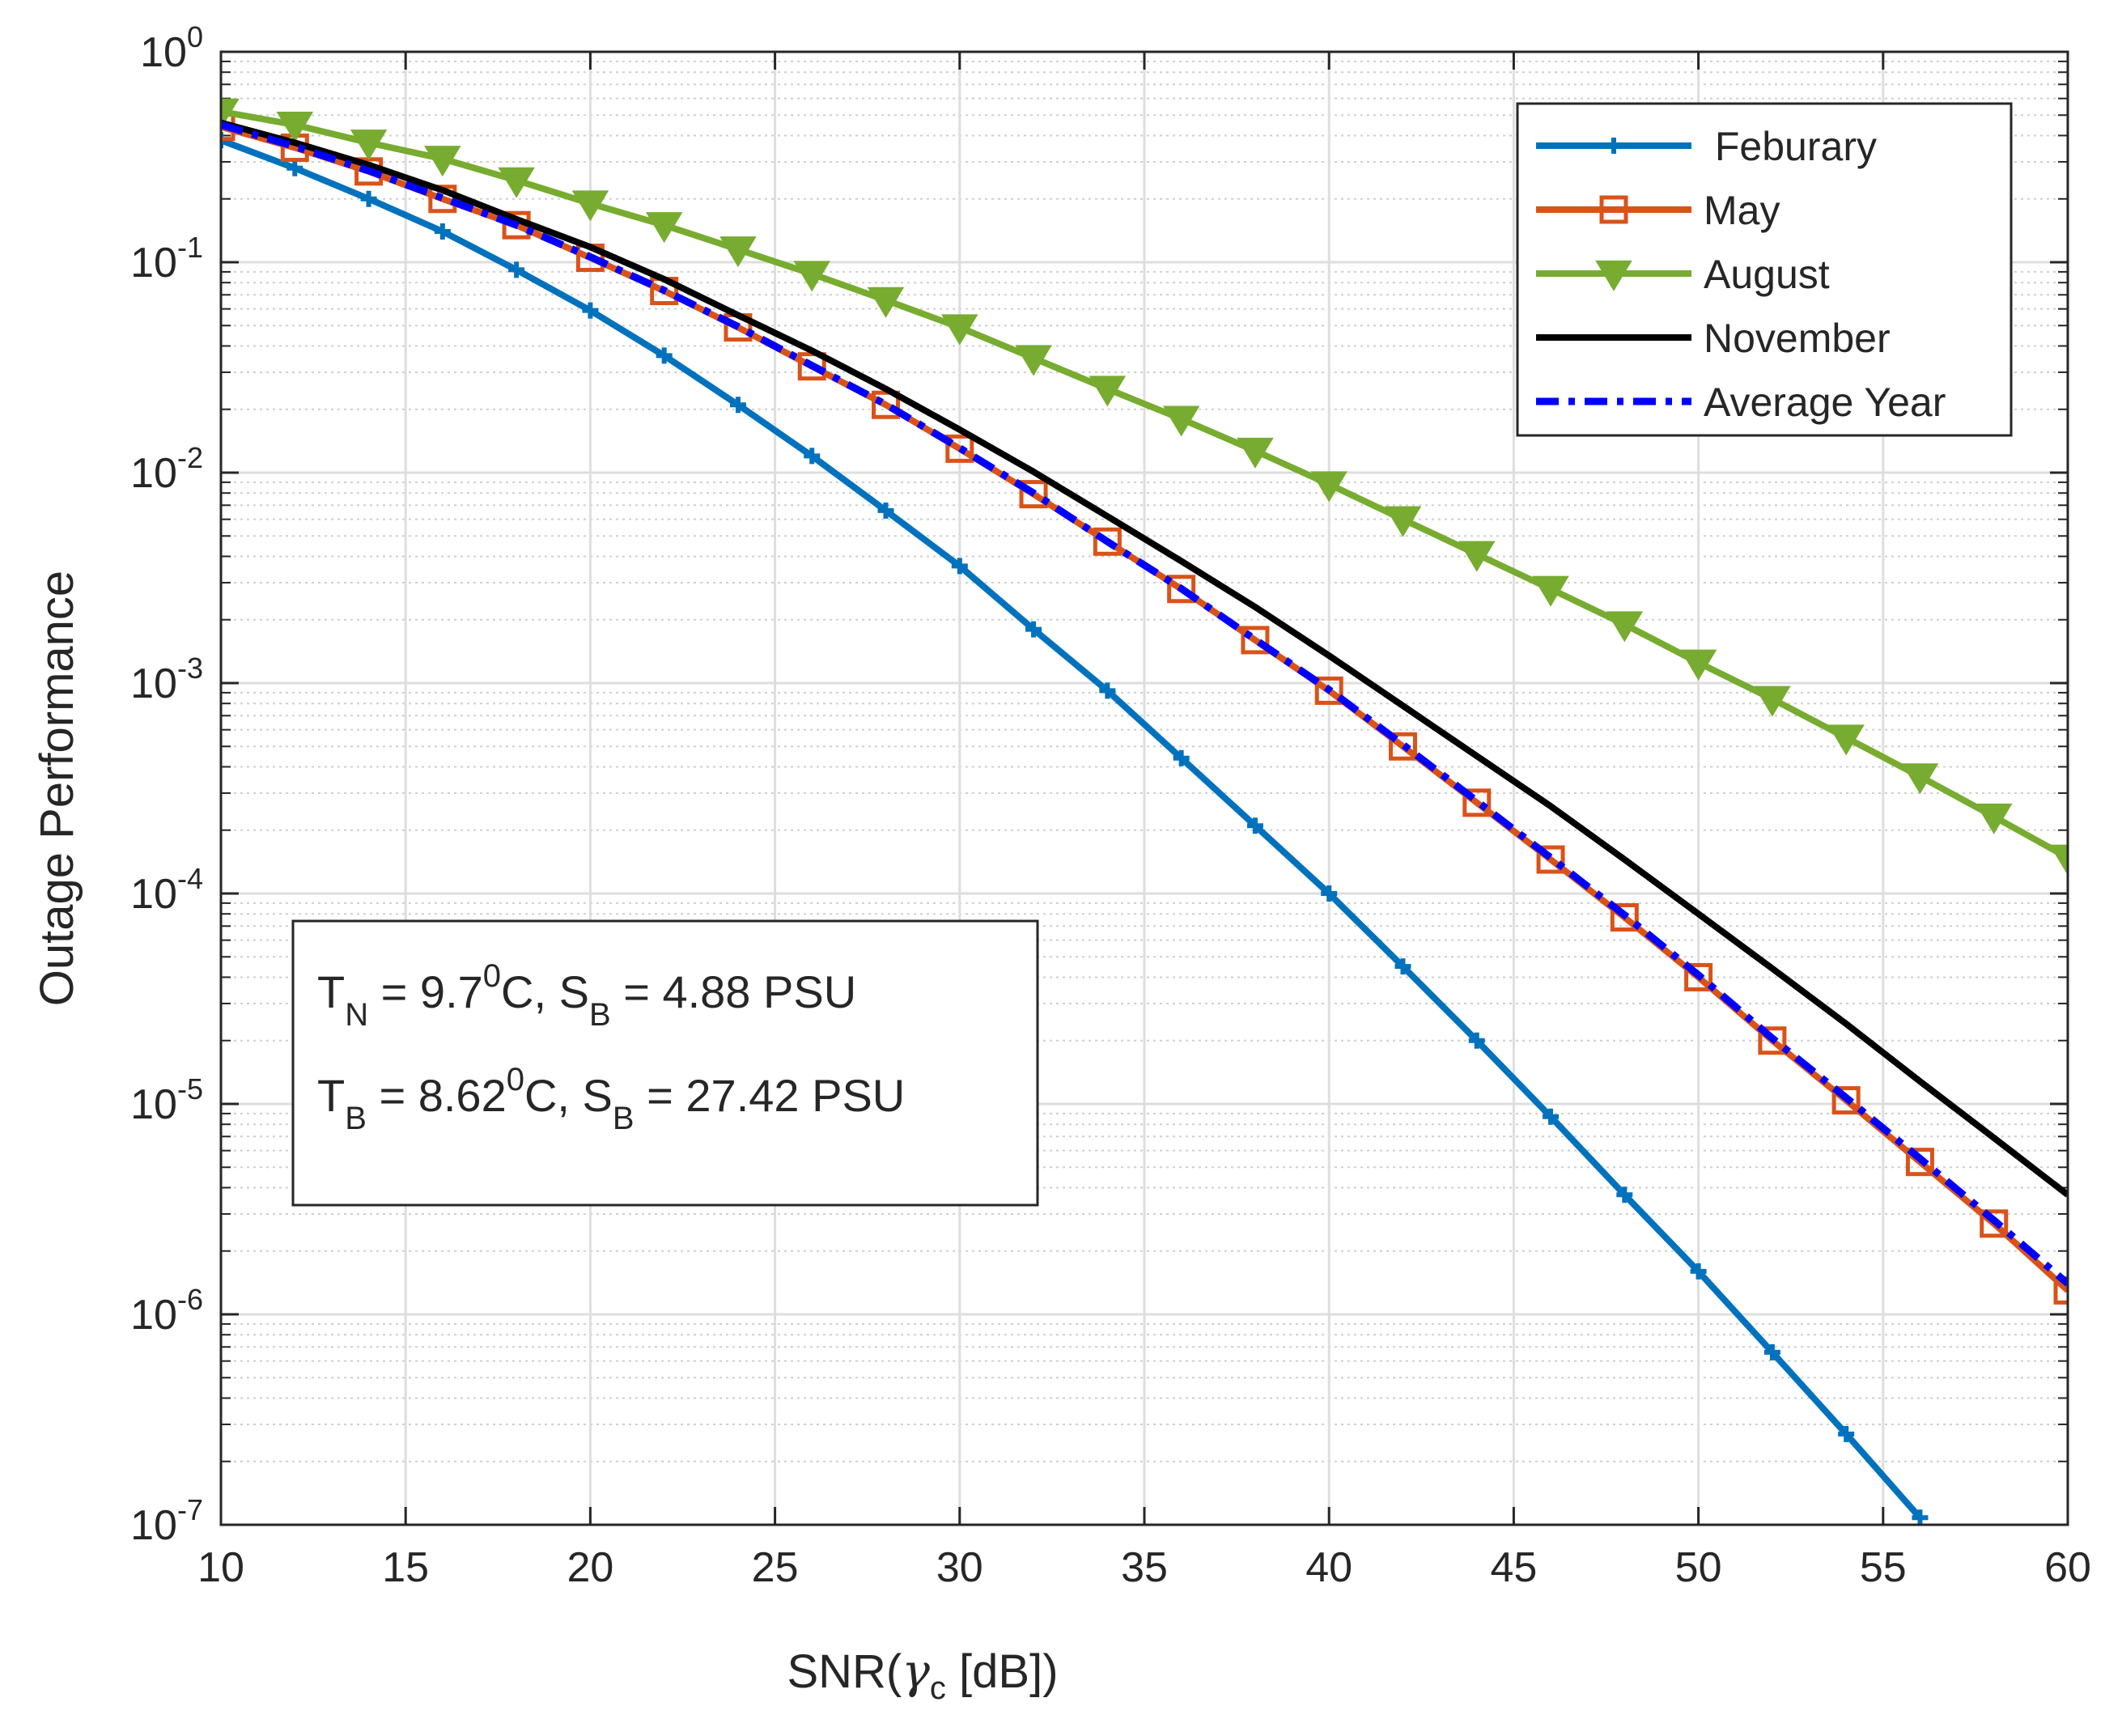 This screenshot has width=2122, height=1736. I want to click on x-tick-label: 40, so click(1328, 1567).